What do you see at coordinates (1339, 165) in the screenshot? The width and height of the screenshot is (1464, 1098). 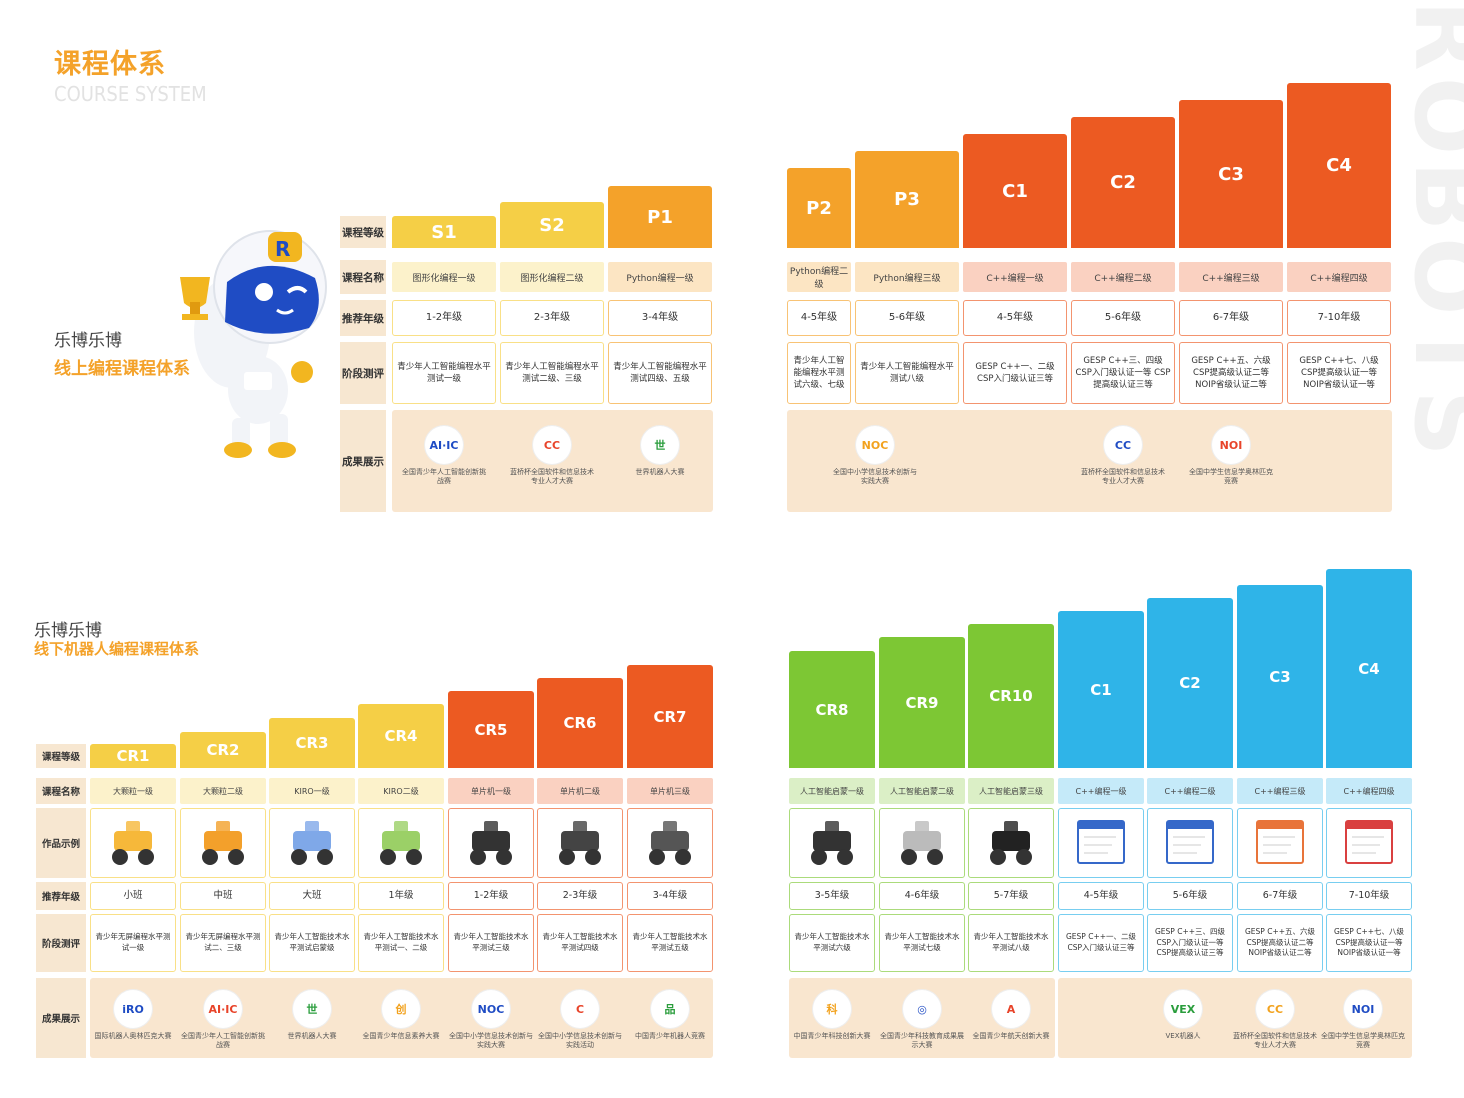 I see `level-badge-c4: C4` at bounding box center [1339, 165].